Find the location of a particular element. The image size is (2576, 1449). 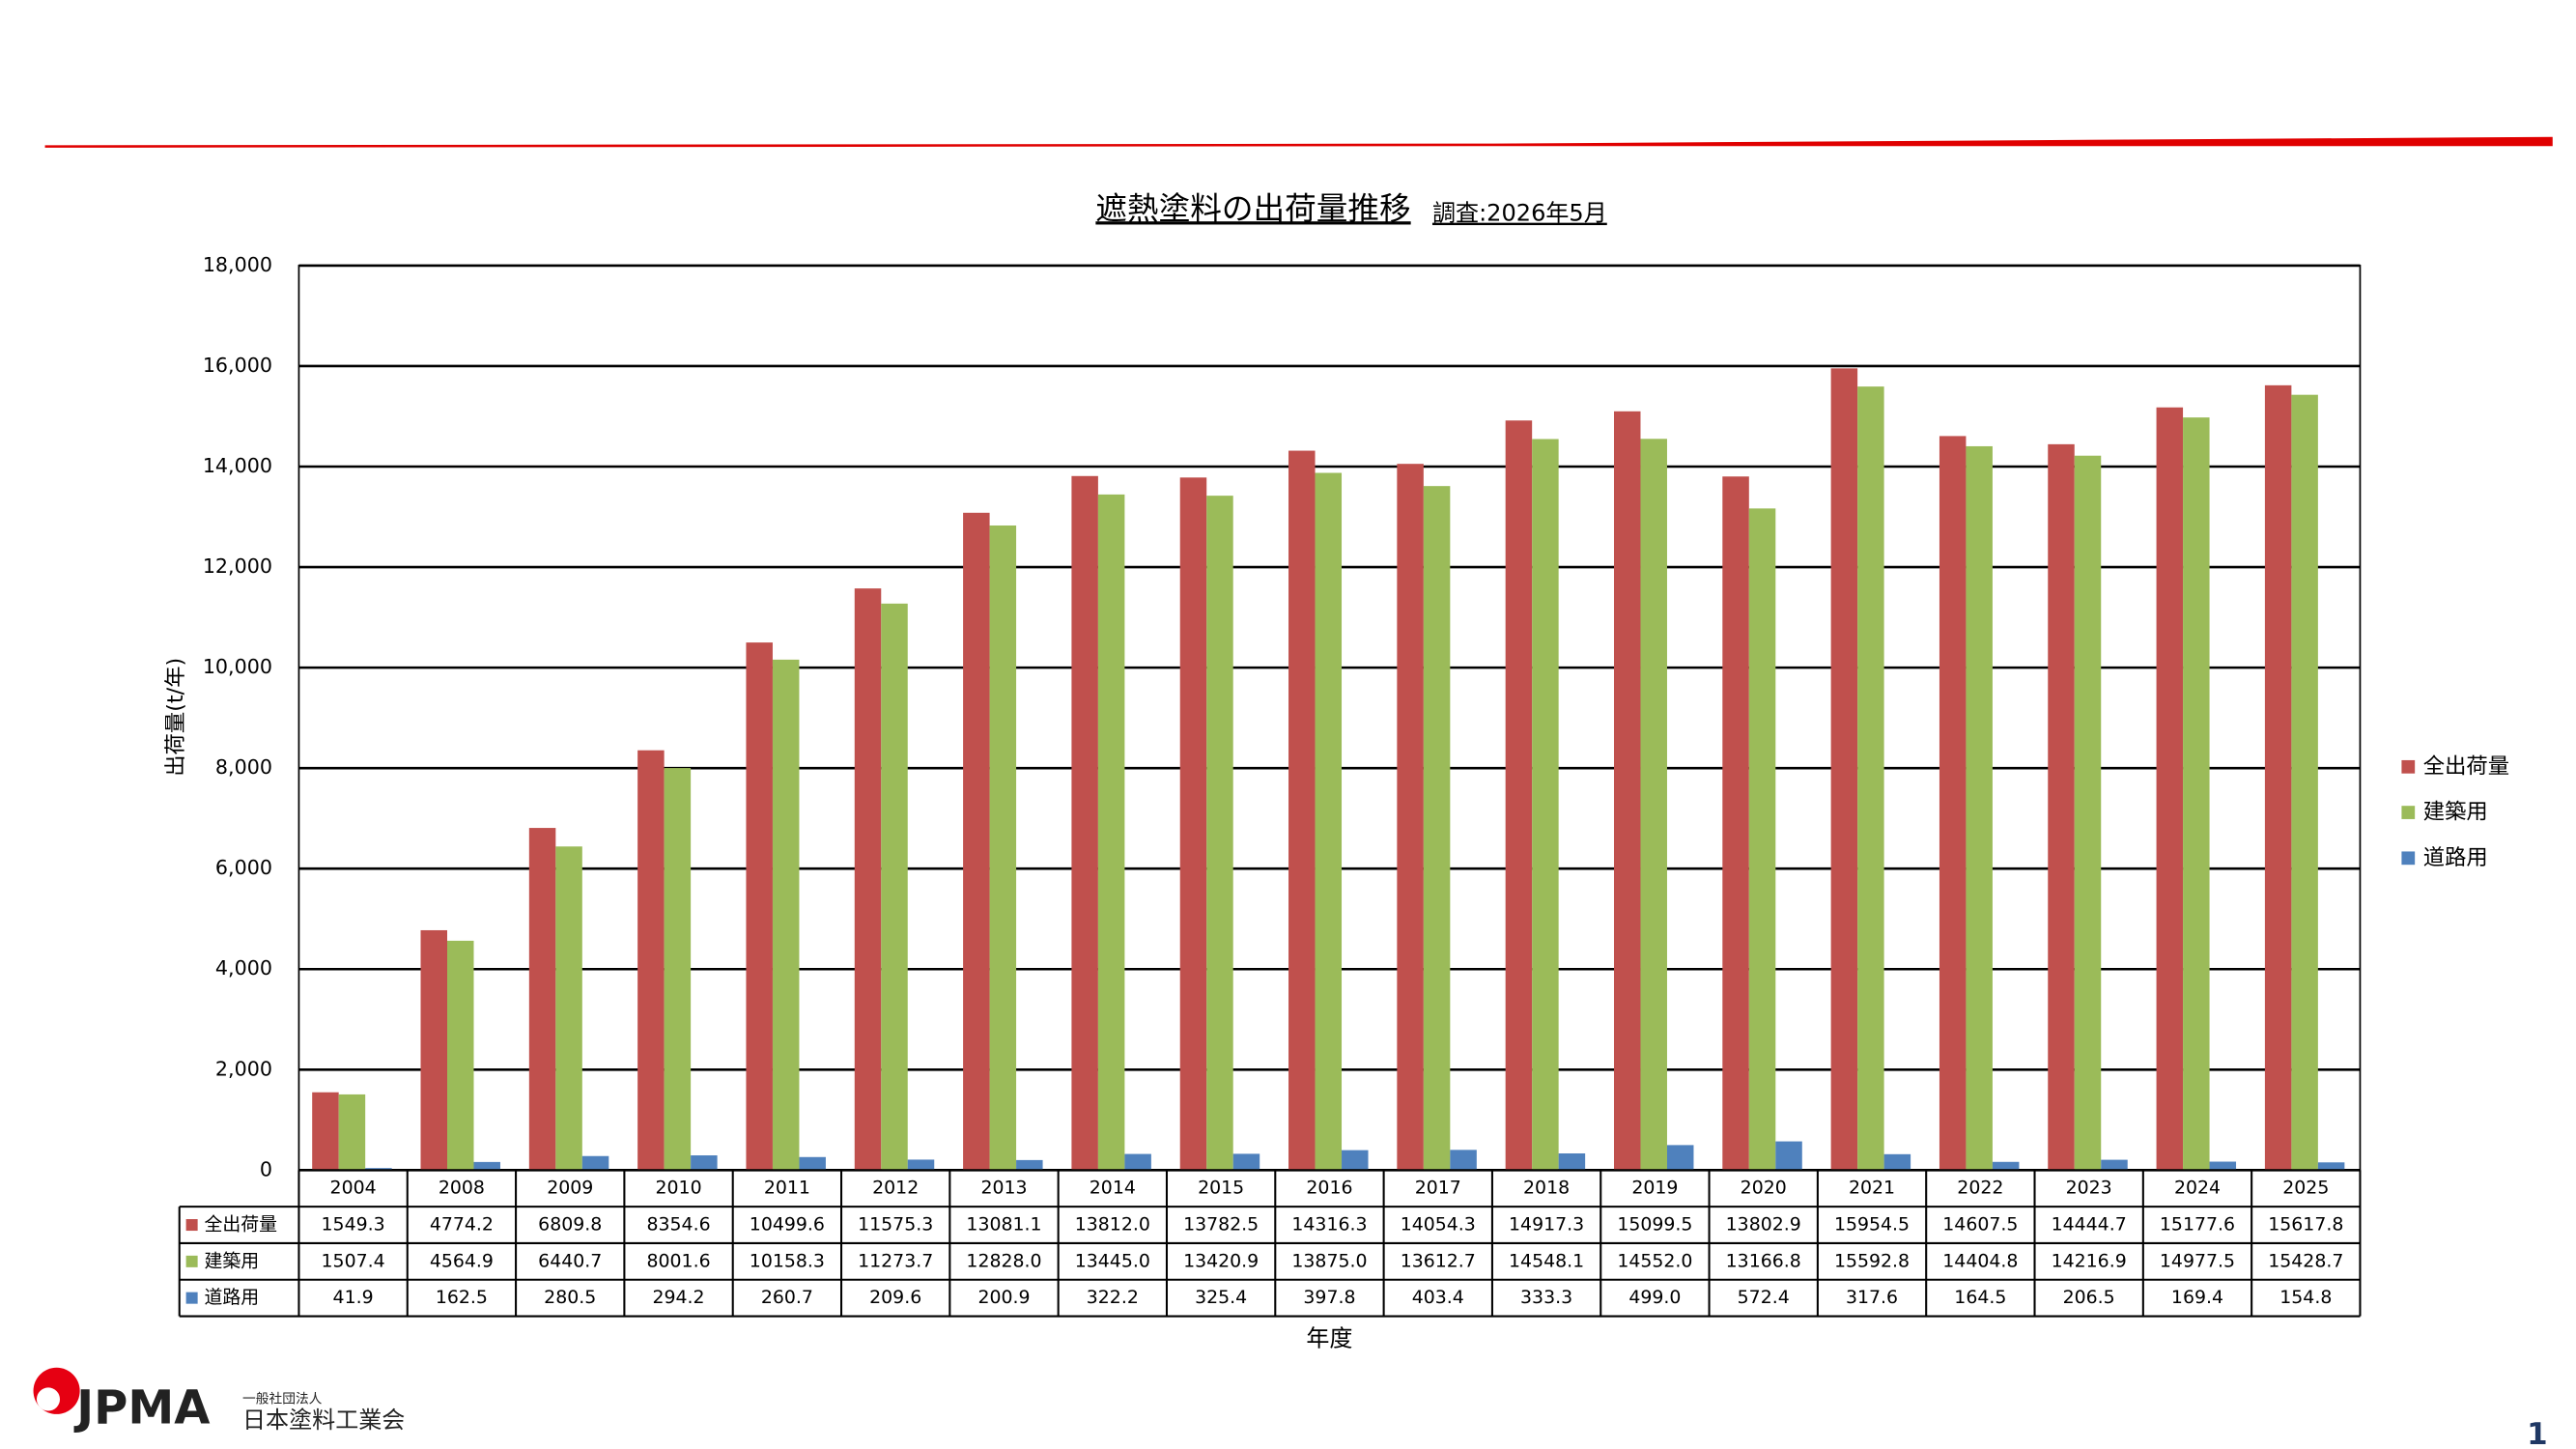

x-axis-label: 年度 is located at coordinates (1329, 1338).